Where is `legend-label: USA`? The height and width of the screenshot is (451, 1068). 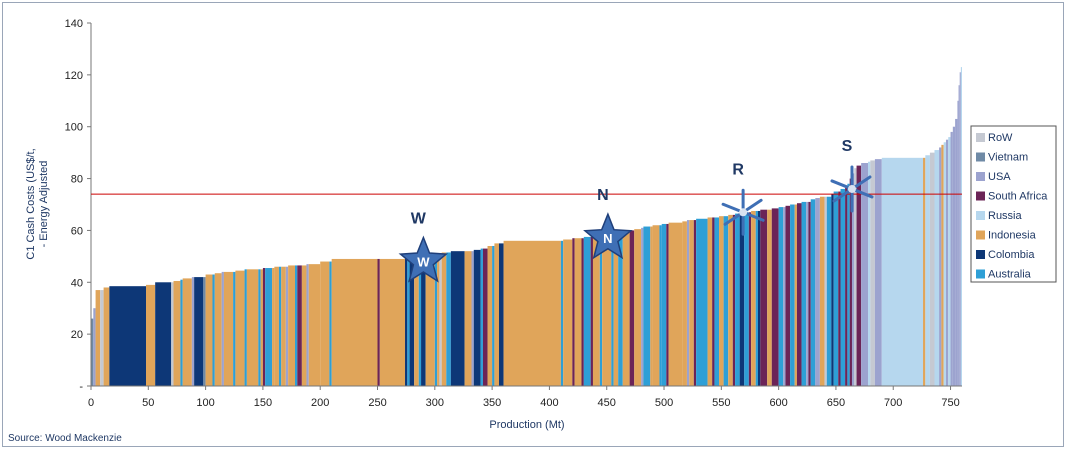
legend-label: USA is located at coordinates (999, 177).